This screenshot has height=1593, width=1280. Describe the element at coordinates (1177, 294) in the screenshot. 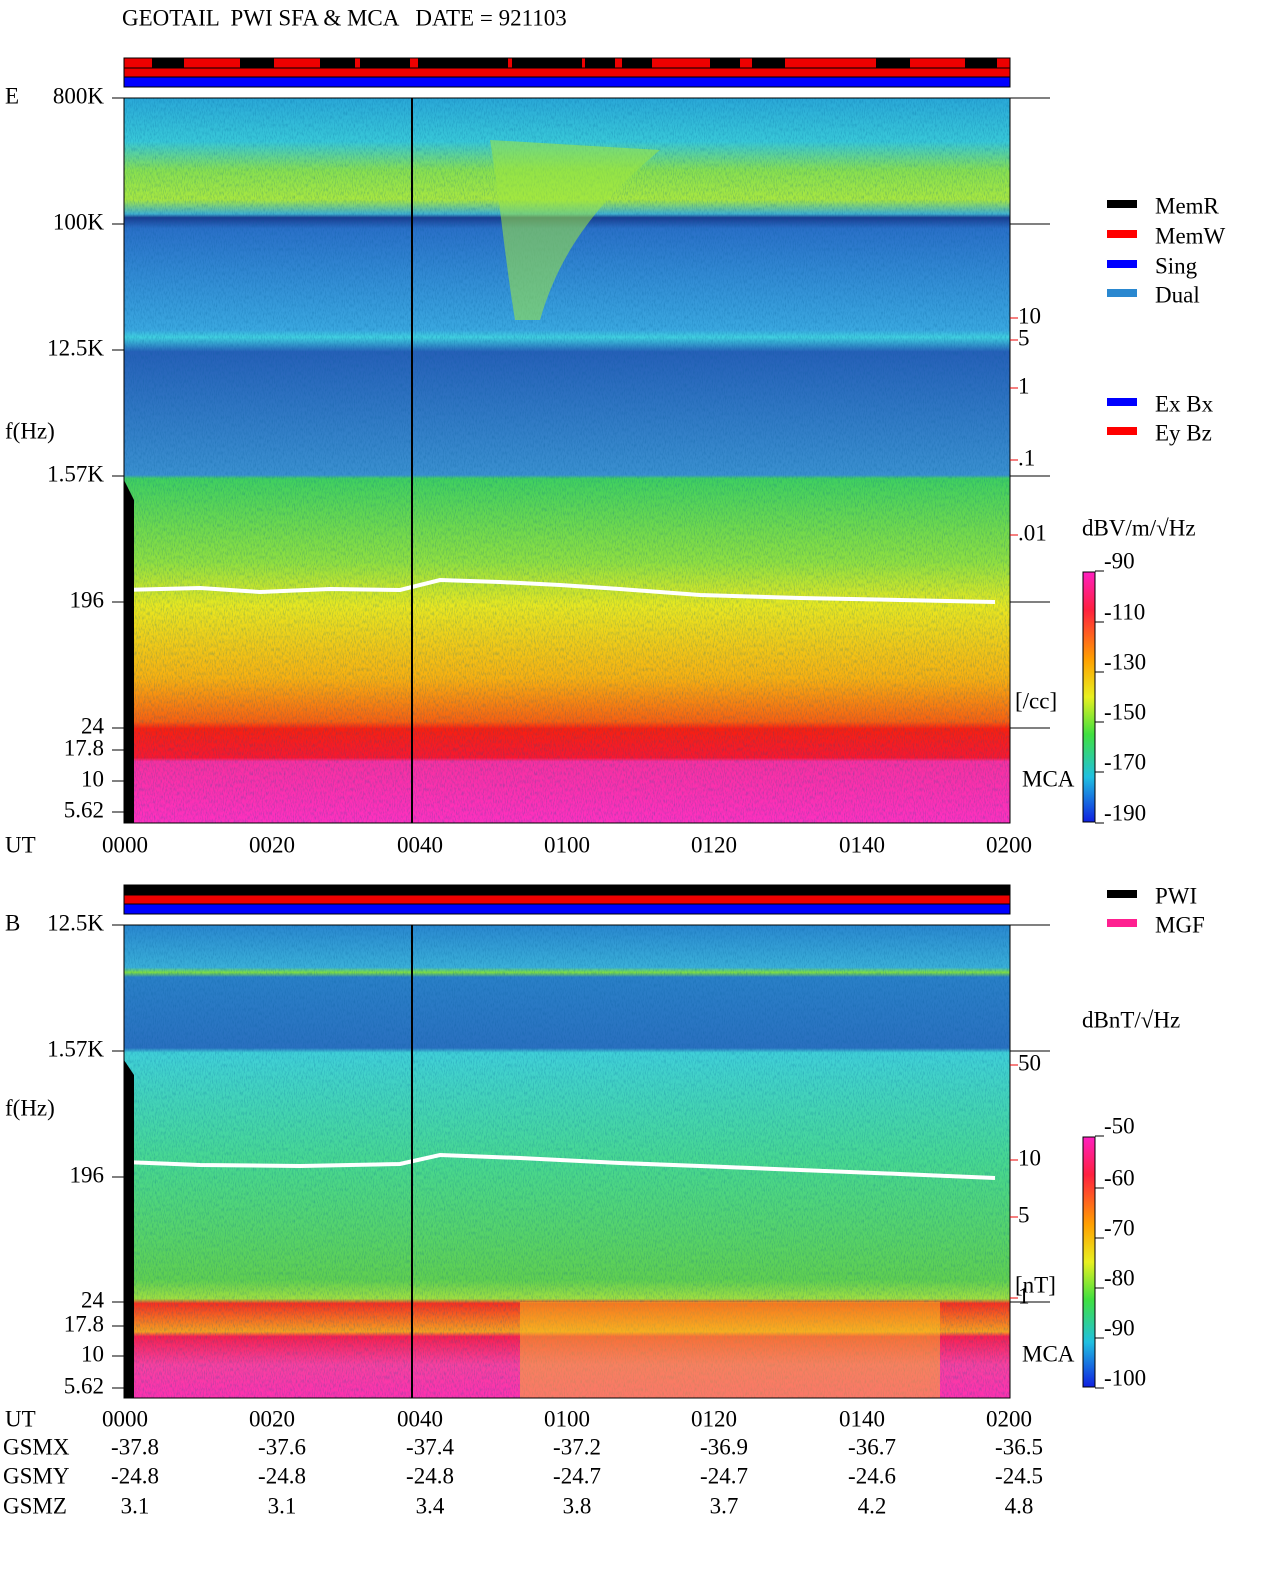

I see `legend-entry: Dual` at that location.